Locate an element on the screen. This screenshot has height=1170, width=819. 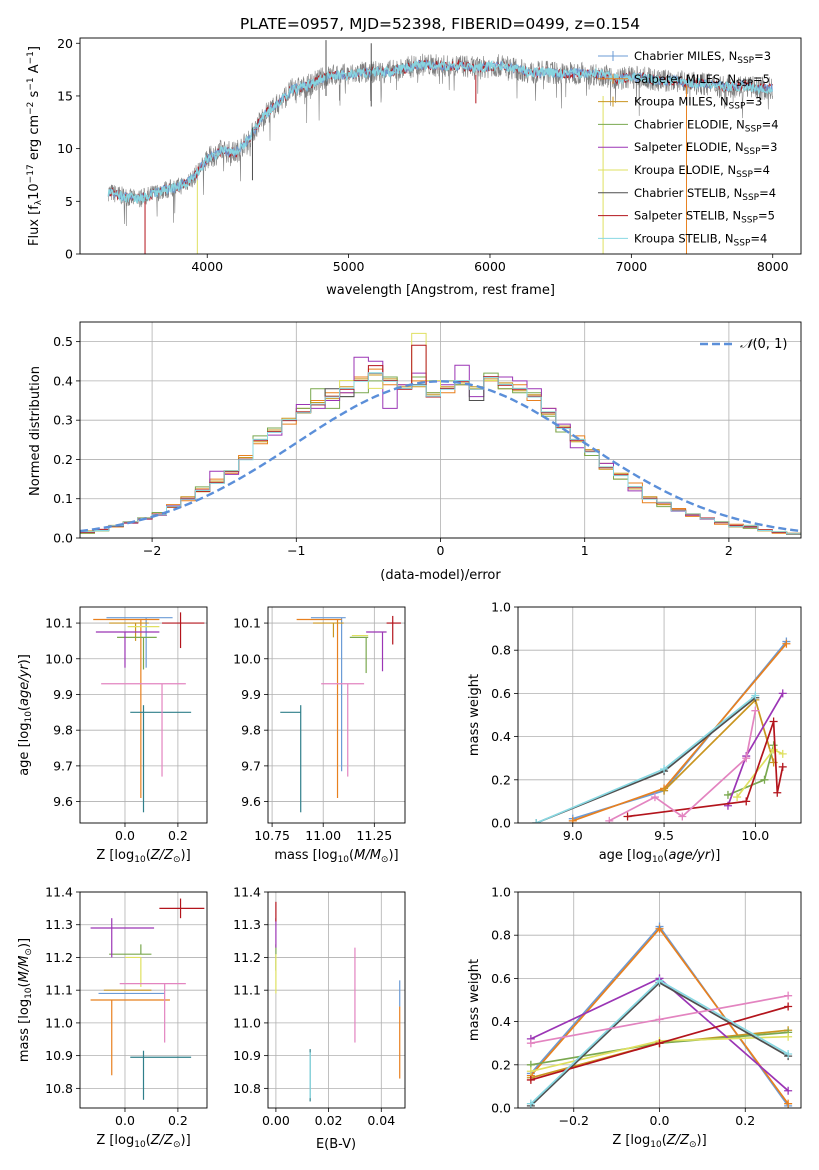
label-part: Chabrier MILES, N is located at coordinates (685, 56).